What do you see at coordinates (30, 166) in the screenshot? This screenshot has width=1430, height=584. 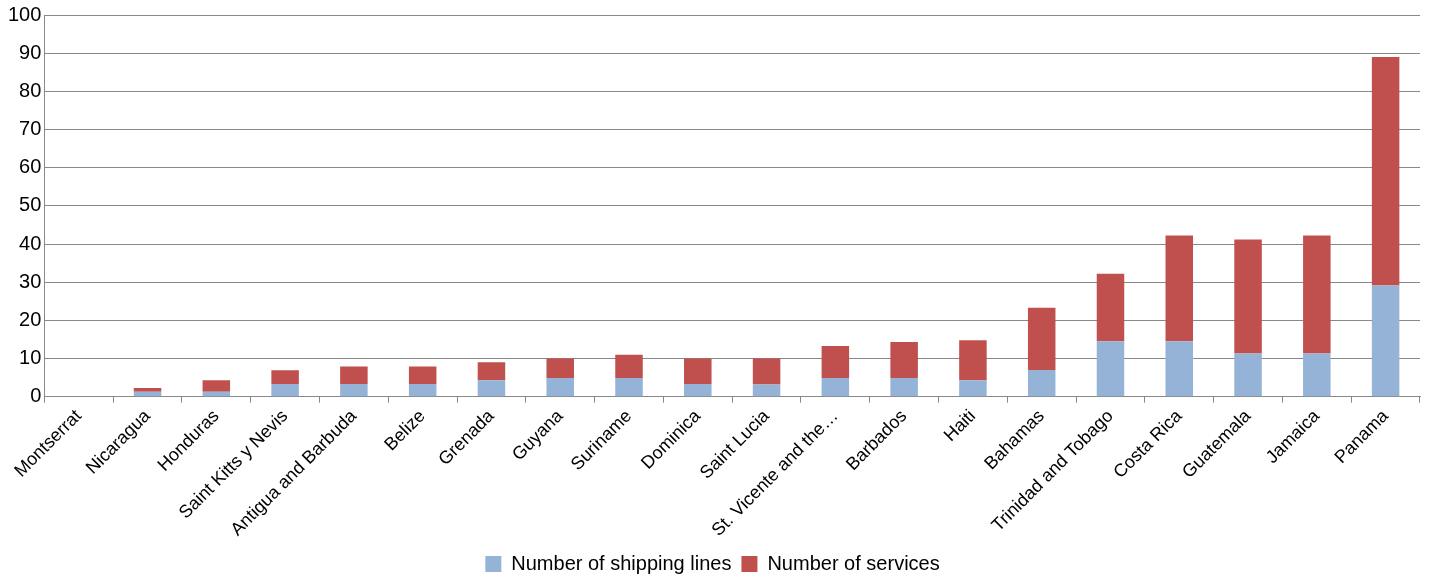 I see `y-tick-label: 60` at bounding box center [30, 166].